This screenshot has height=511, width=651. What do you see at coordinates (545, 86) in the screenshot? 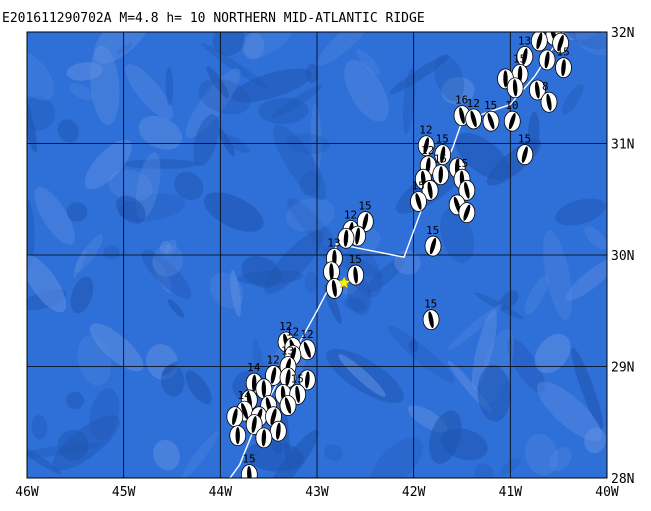
I see `event-depth-label: 8` at bounding box center [545, 86].